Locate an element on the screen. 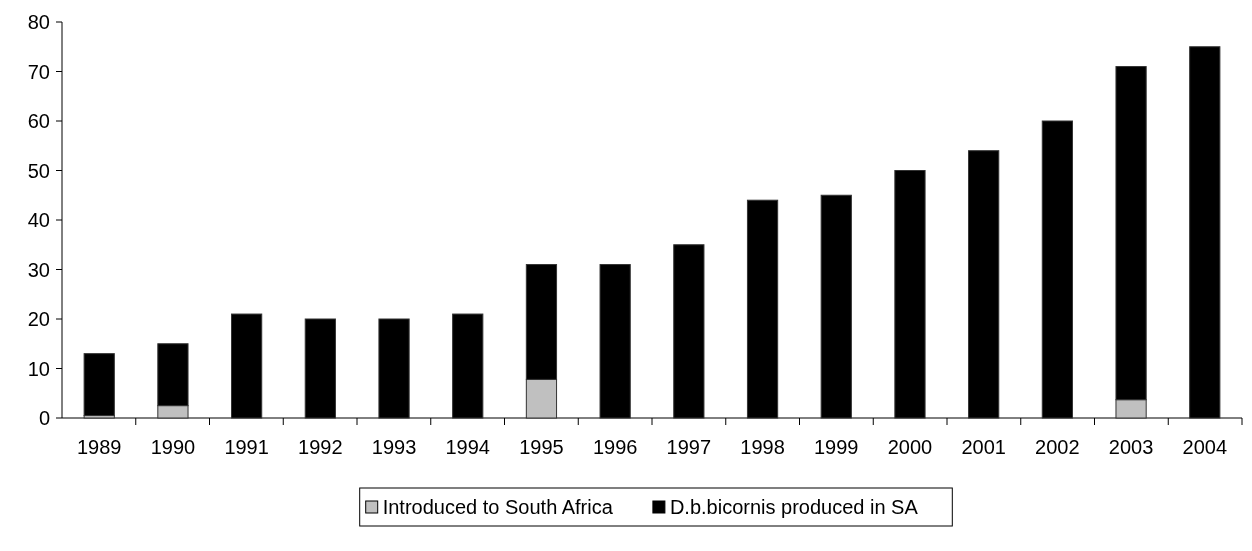  x-tick-label: 1997 is located at coordinates (689, 447).